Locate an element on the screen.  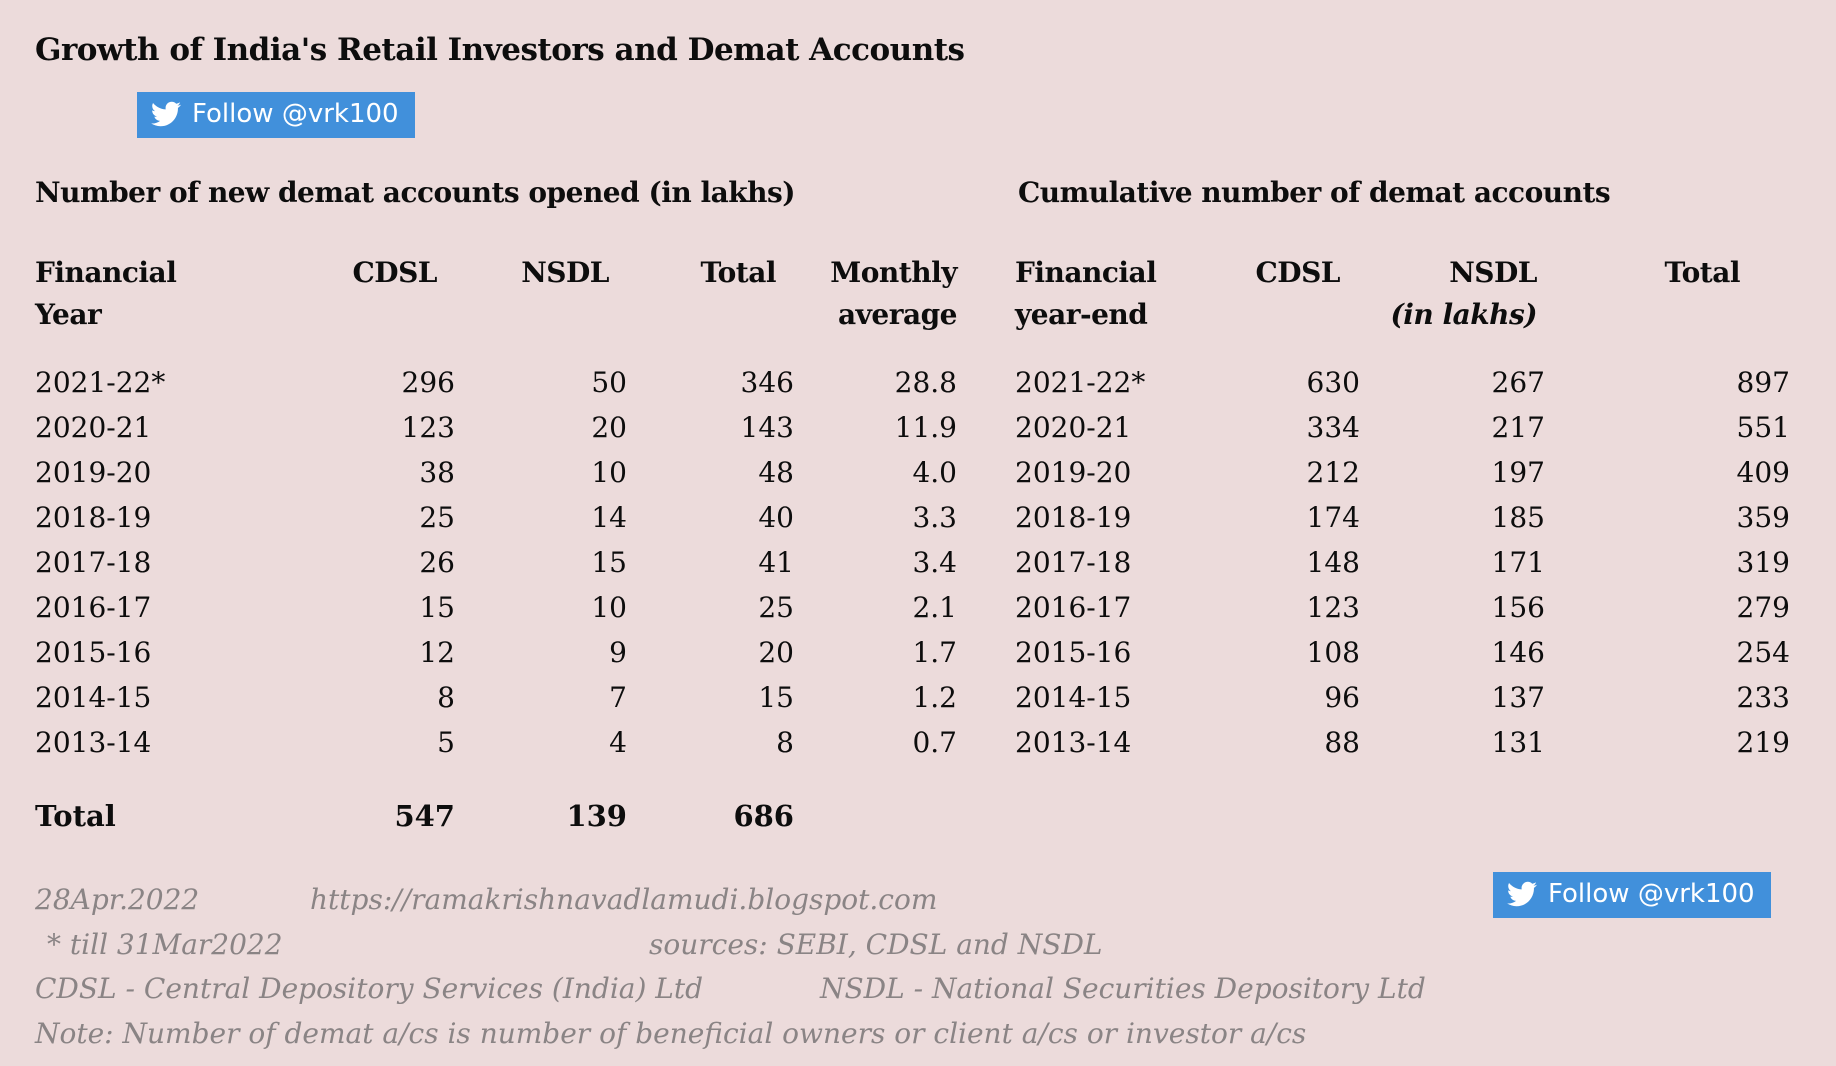
table-cell: 146 is located at coordinates (1518, 652).